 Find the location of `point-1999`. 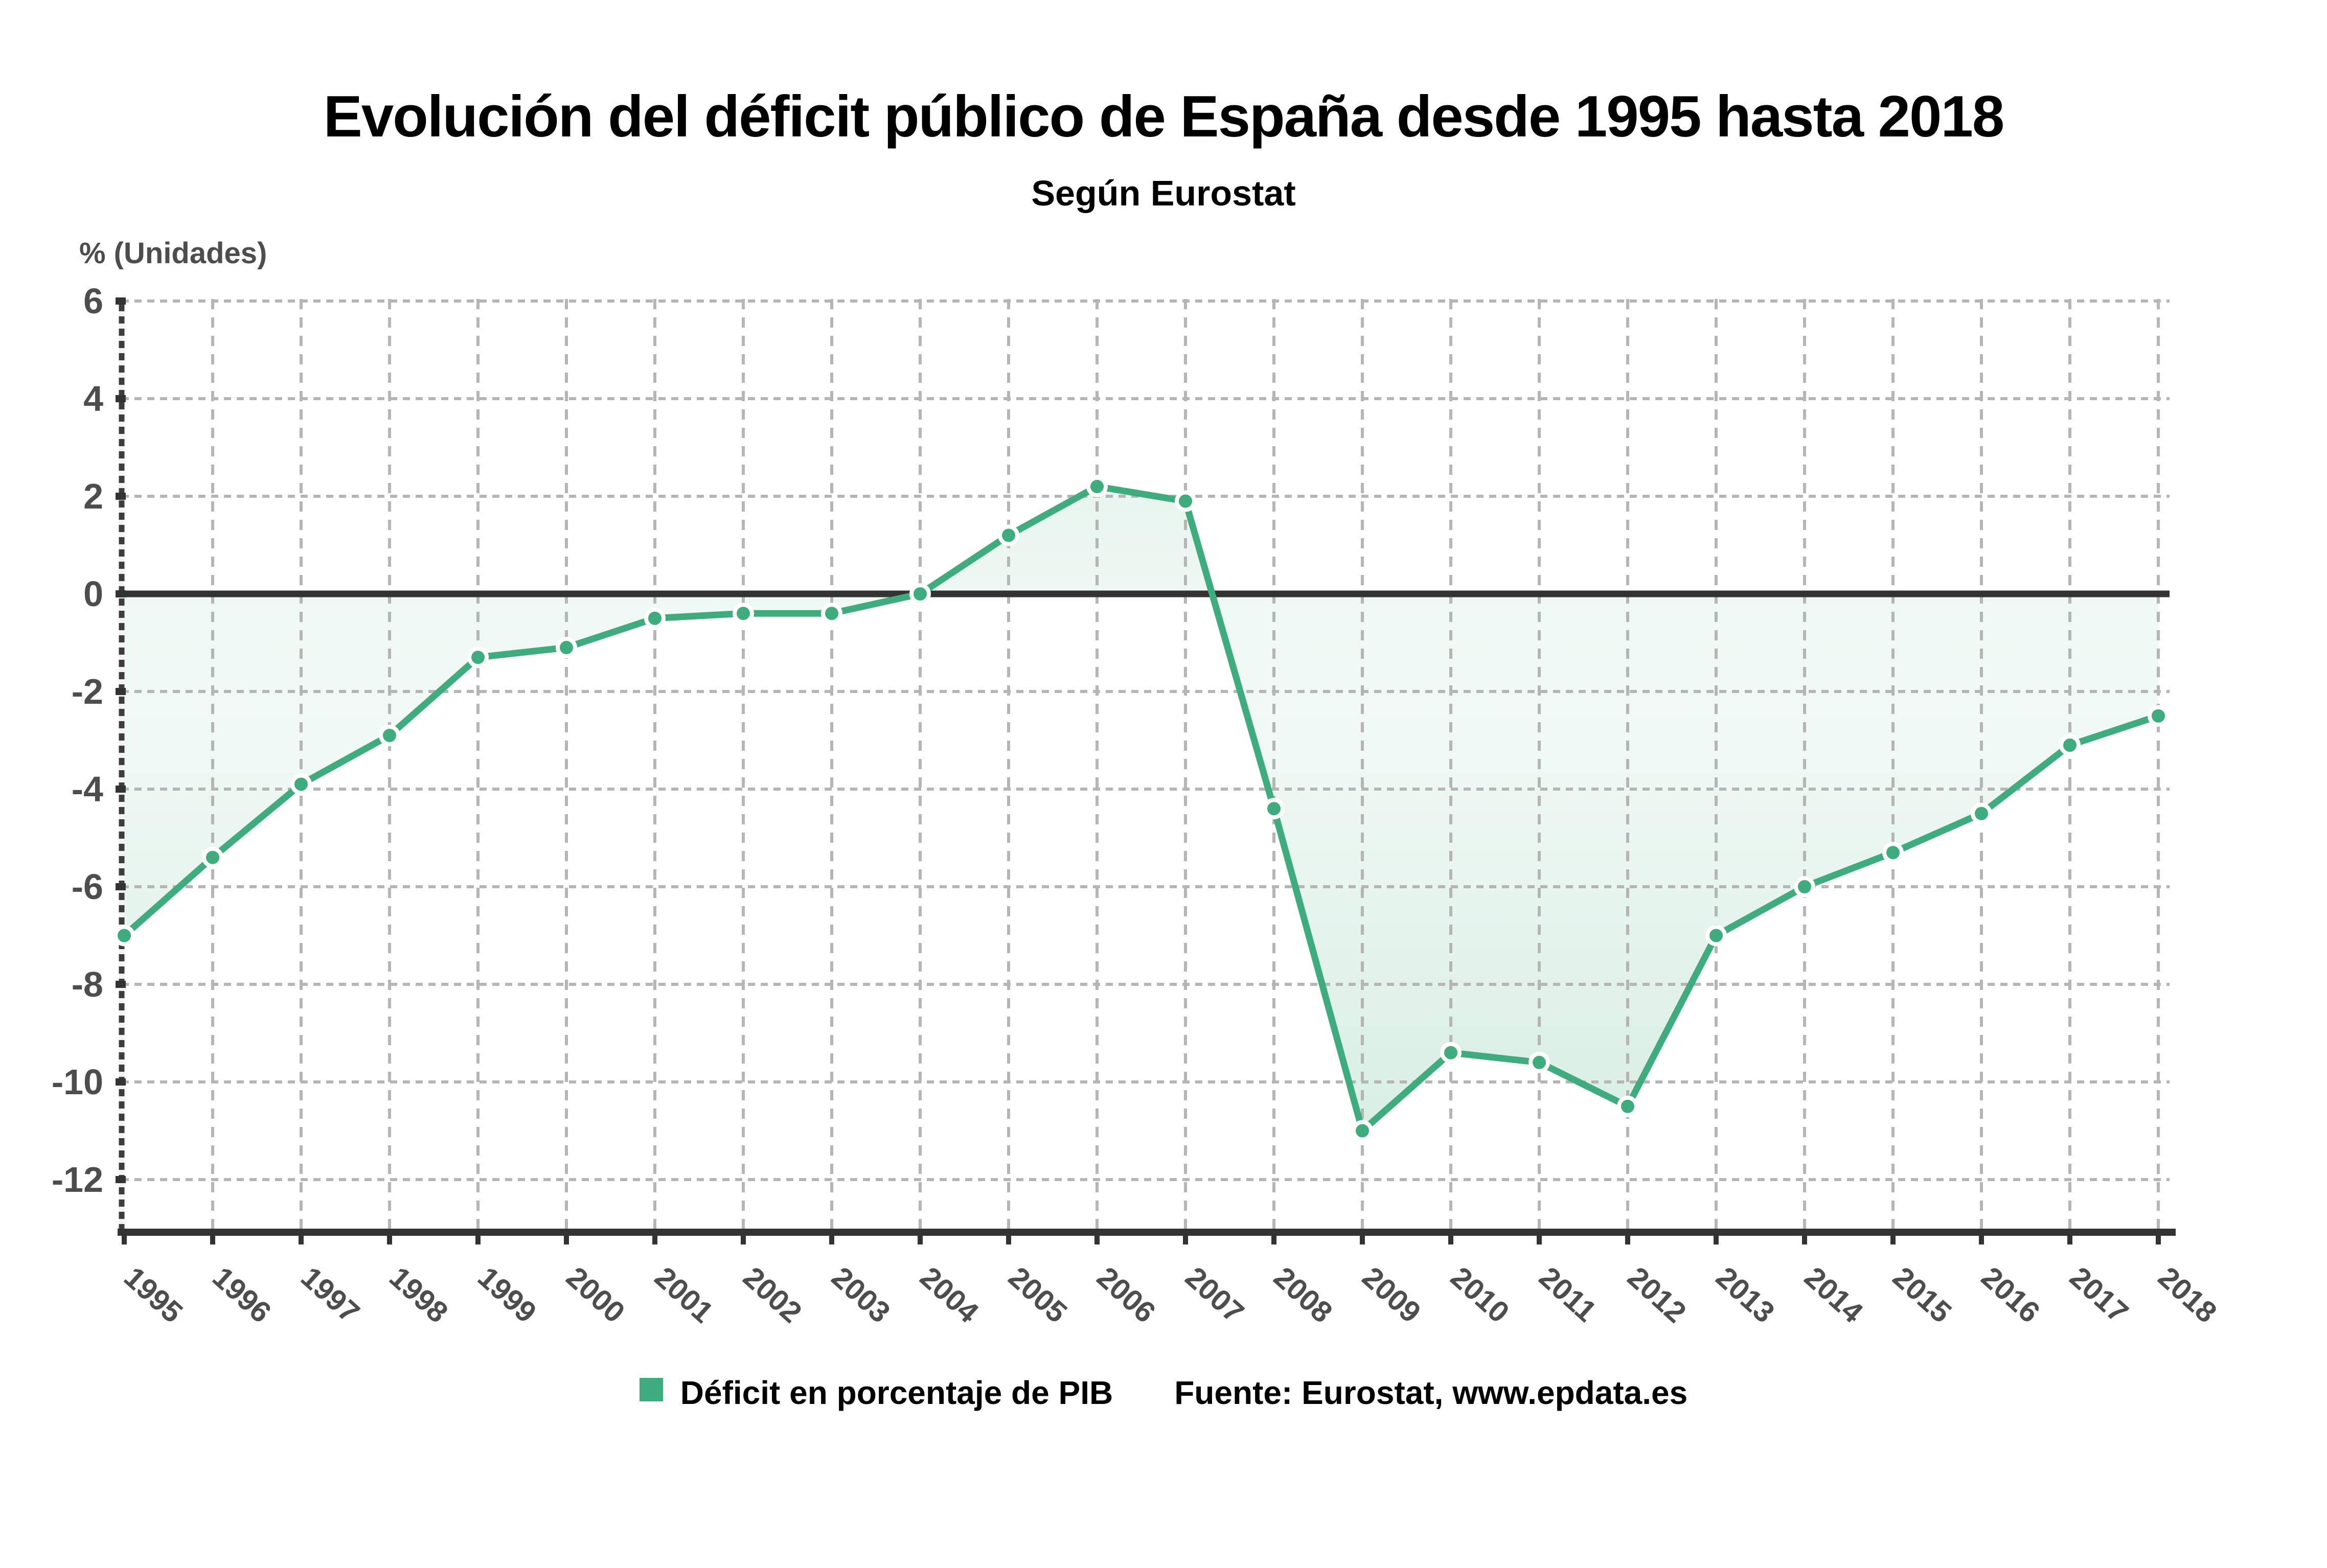

point-1999 is located at coordinates (478, 658).